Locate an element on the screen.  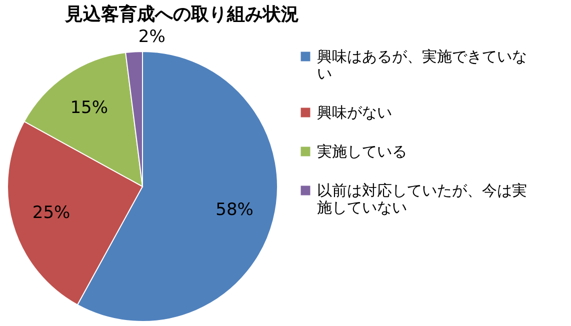
legend-label: 興味がない is located at coordinates (354, 113).